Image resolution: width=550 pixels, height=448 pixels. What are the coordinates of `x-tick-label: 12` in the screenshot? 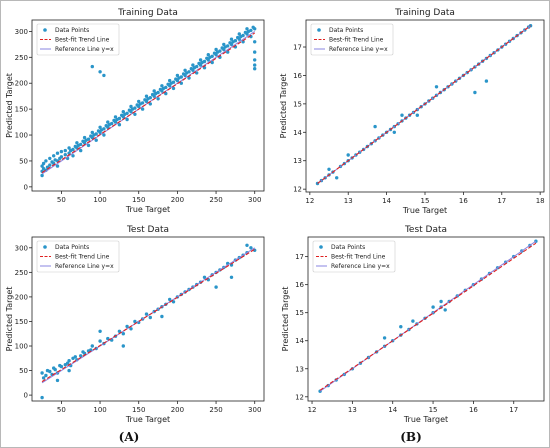 It's located at (312, 410).